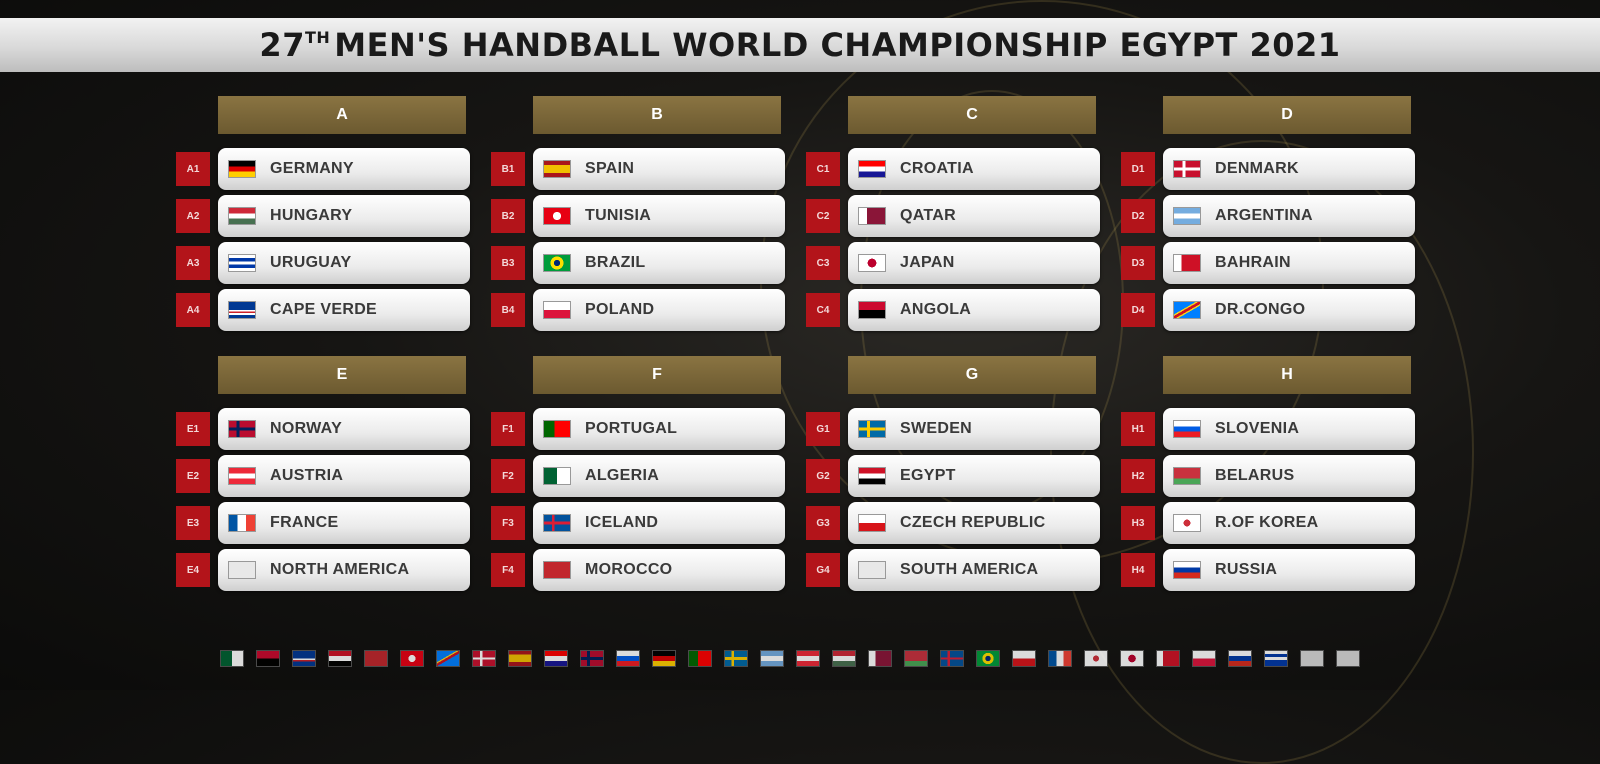 This screenshot has height=764, width=1600. What do you see at coordinates (969, 569) in the screenshot?
I see `team-name: SOUTH AMERICA` at bounding box center [969, 569].